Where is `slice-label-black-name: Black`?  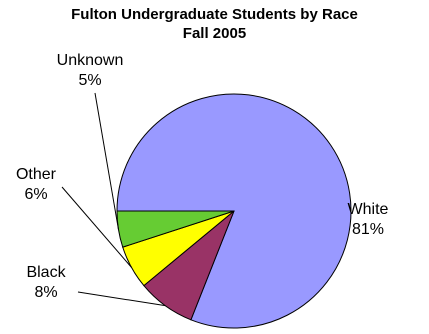 slice-label-black-name: Black is located at coordinates (46, 272).